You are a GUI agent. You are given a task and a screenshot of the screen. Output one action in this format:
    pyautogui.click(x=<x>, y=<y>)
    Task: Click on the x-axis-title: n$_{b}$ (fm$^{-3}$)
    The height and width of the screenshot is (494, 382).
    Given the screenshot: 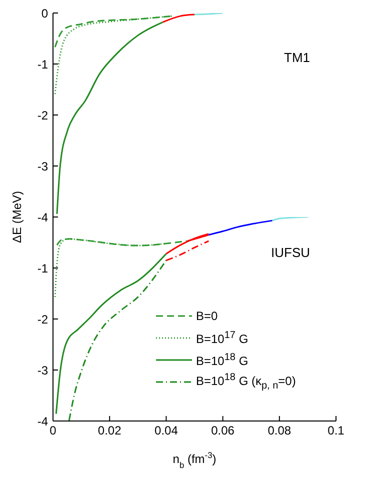 What is the action you would take?
    pyautogui.click(x=194, y=460)
    